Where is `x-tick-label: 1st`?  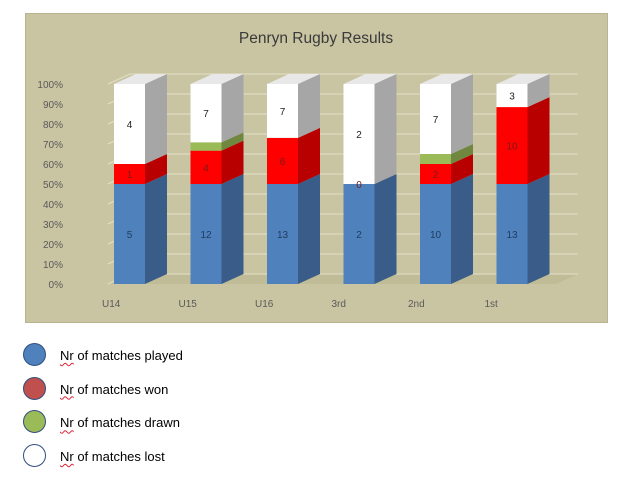 x-tick-label: 1st is located at coordinates (492, 304).